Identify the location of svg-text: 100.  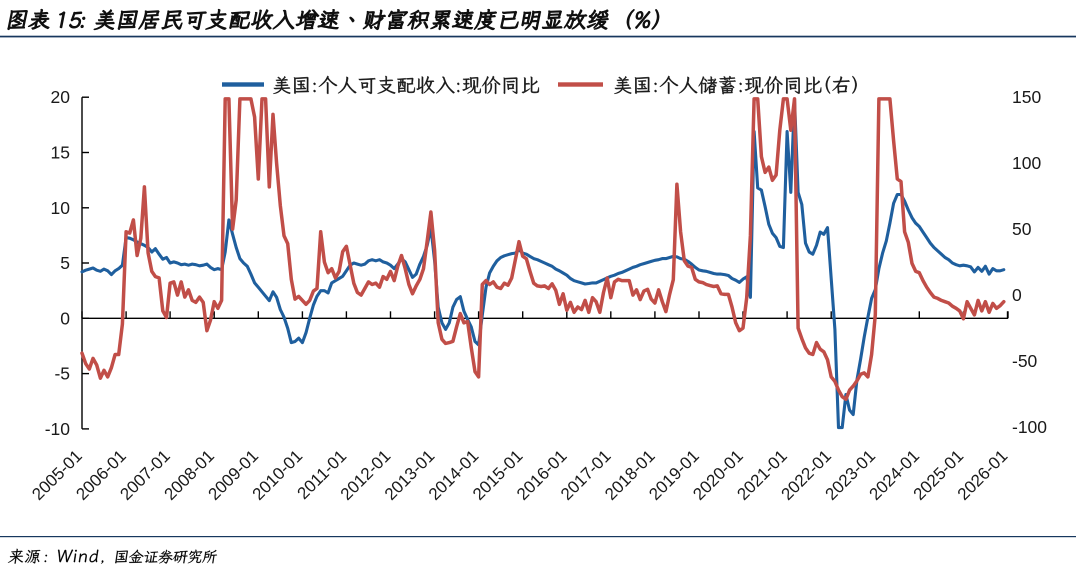
(1026, 163).